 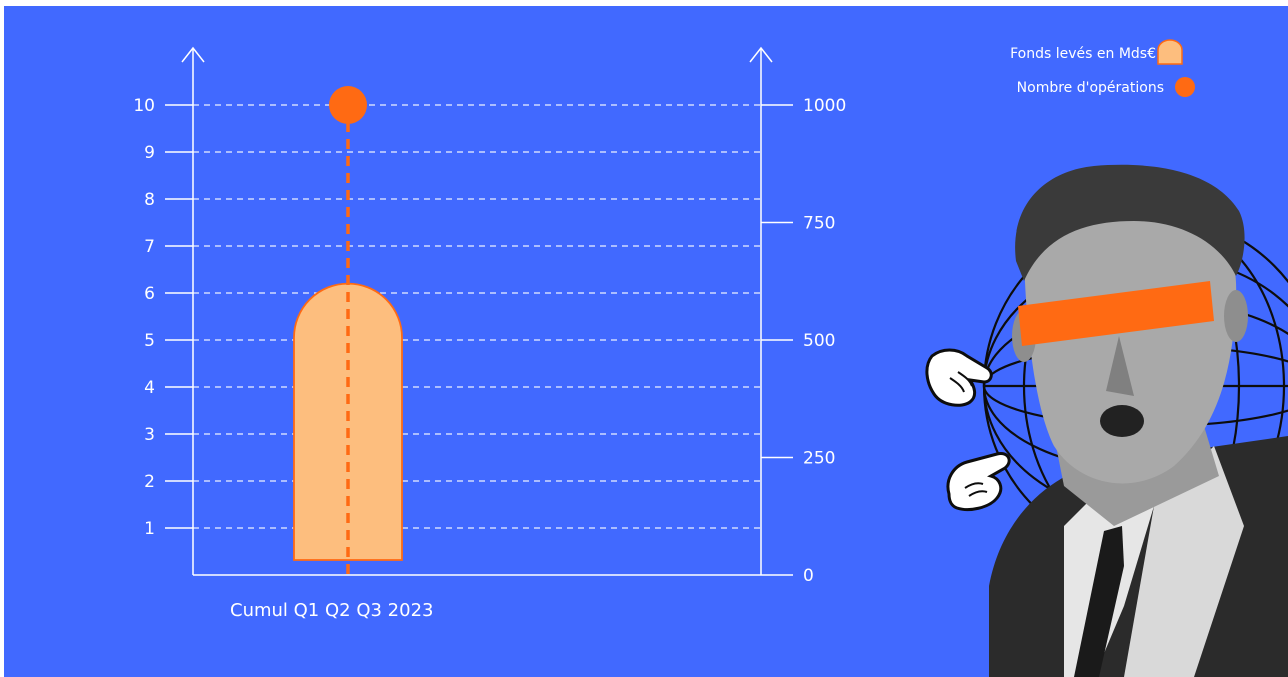 What do you see at coordinates (149, 529) in the screenshot?
I see `left-tick-label: 1` at bounding box center [149, 529].